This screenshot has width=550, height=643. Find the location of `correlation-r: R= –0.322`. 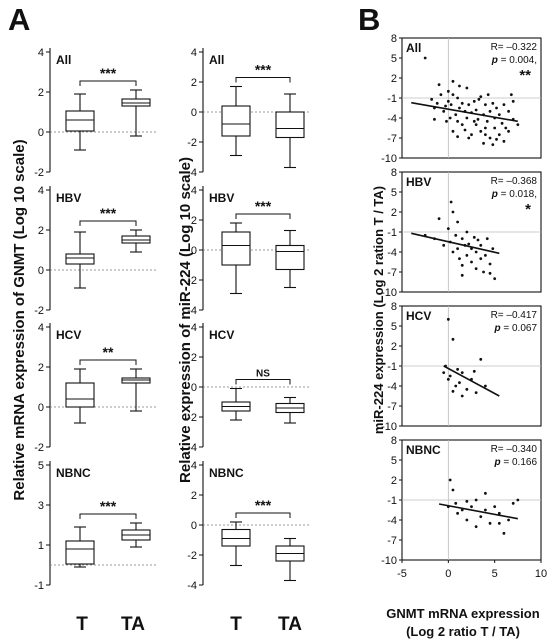

correlation-r: R= –0.322 is located at coordinates (514, 47).